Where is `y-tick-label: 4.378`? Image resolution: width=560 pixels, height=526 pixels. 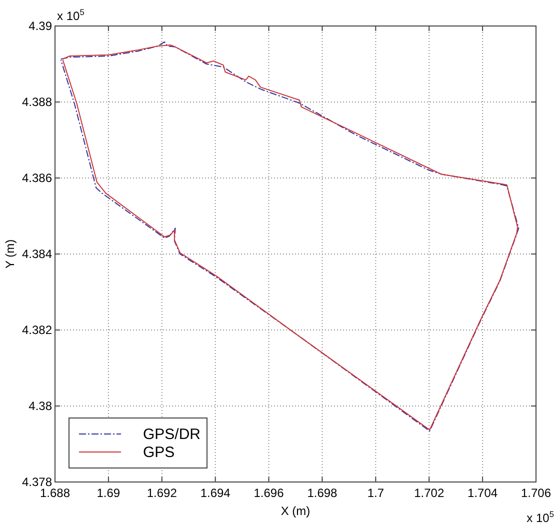 y-tick-label: 4.378 is located at coordinates (37, 482).